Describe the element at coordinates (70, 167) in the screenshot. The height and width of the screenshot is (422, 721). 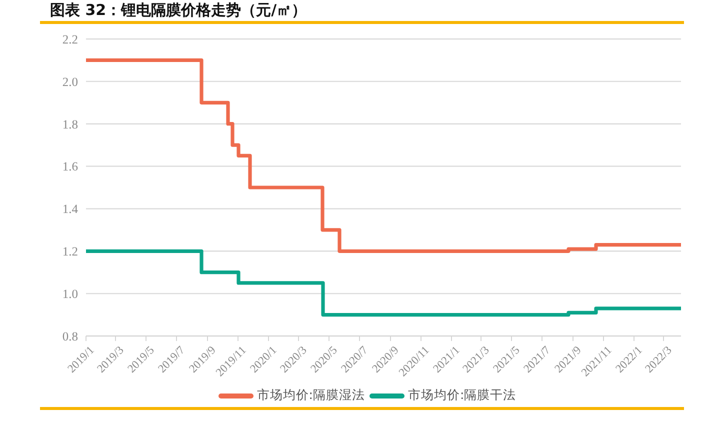
I see `y-tick-label: 1.6` at that location.